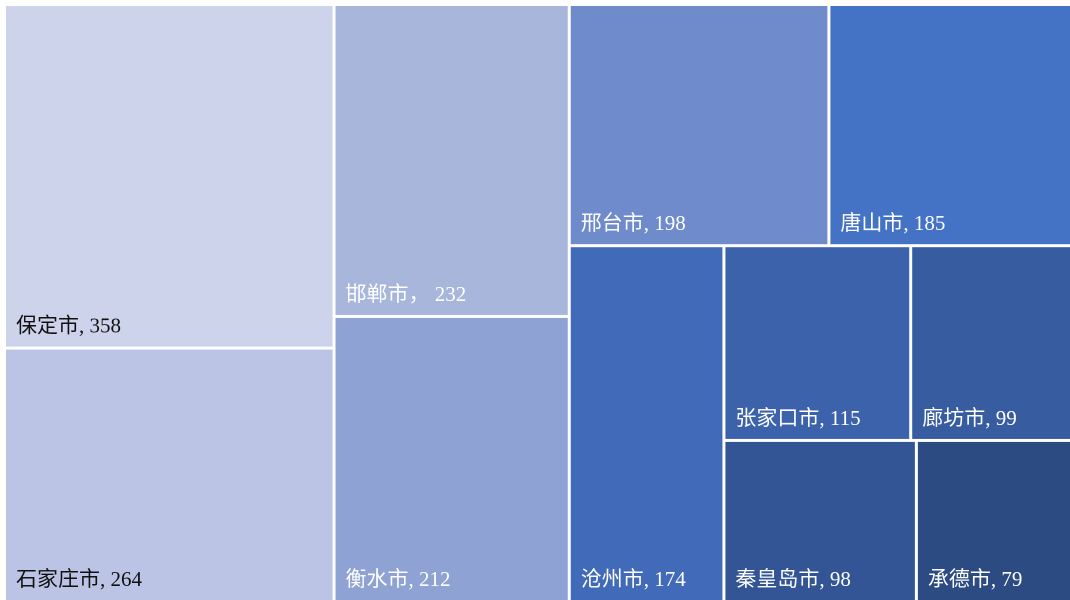 This screenshot has width=1070, height=600. I want to click on tile-label: 张家口市, 115, so click(797, 418).